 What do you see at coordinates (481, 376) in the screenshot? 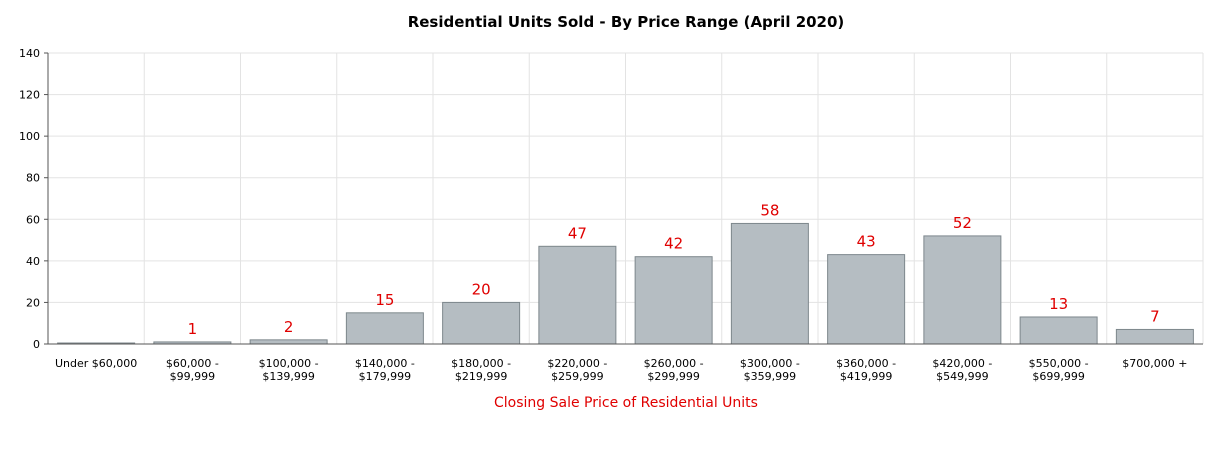
I see `x-tick-label-line: $219,999` at bounding box center [481, 376].